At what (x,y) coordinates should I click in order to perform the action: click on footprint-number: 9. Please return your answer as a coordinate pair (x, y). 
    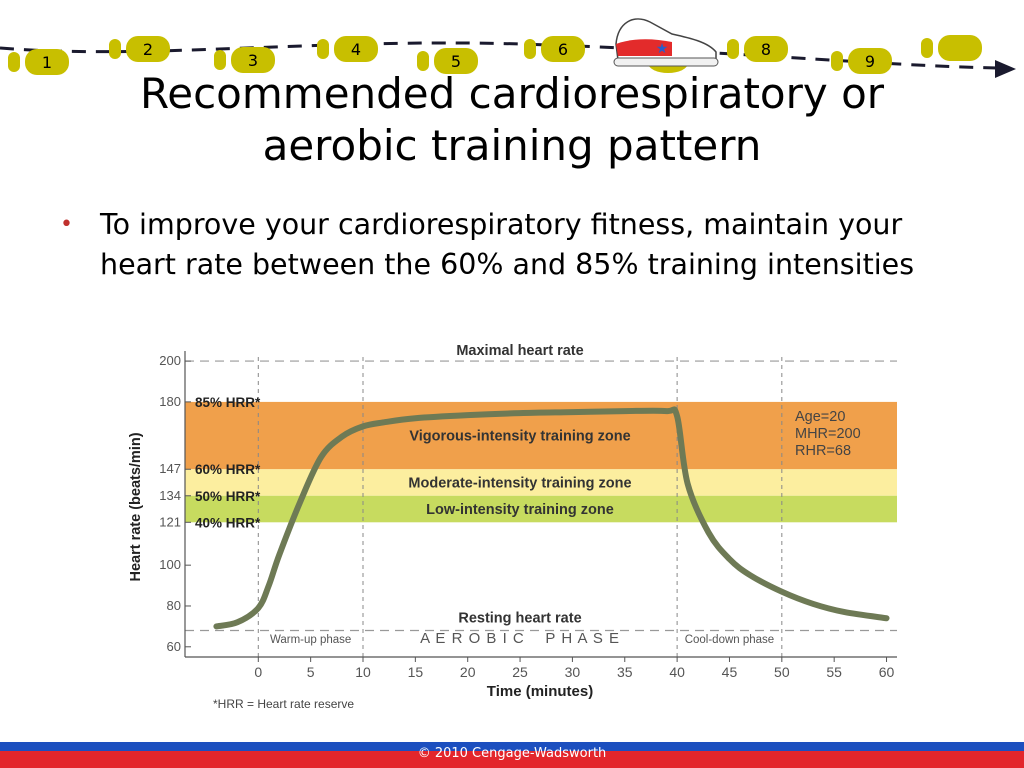
    Looking at the image, I should click on (870, 61).